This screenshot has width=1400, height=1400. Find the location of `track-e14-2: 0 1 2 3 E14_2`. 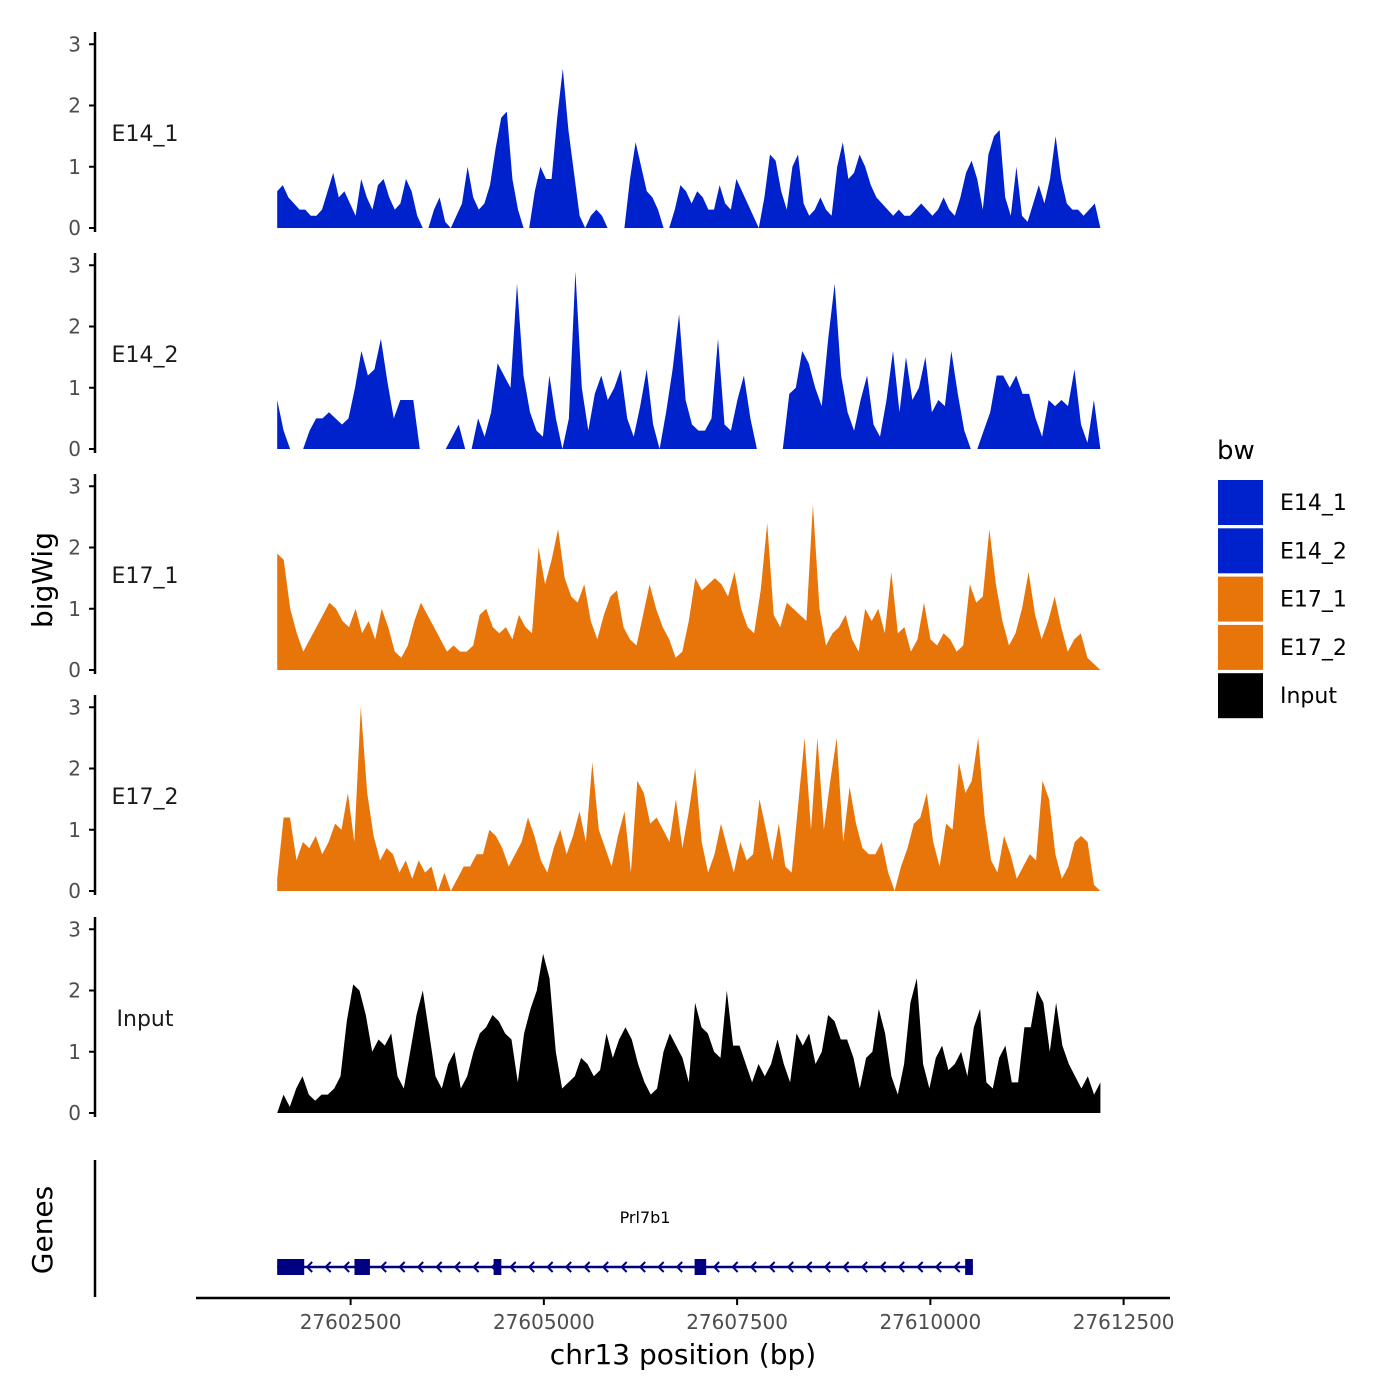

track-e14-2: 0 1 2 3 E14_2 is located at coordinates (584, 357).